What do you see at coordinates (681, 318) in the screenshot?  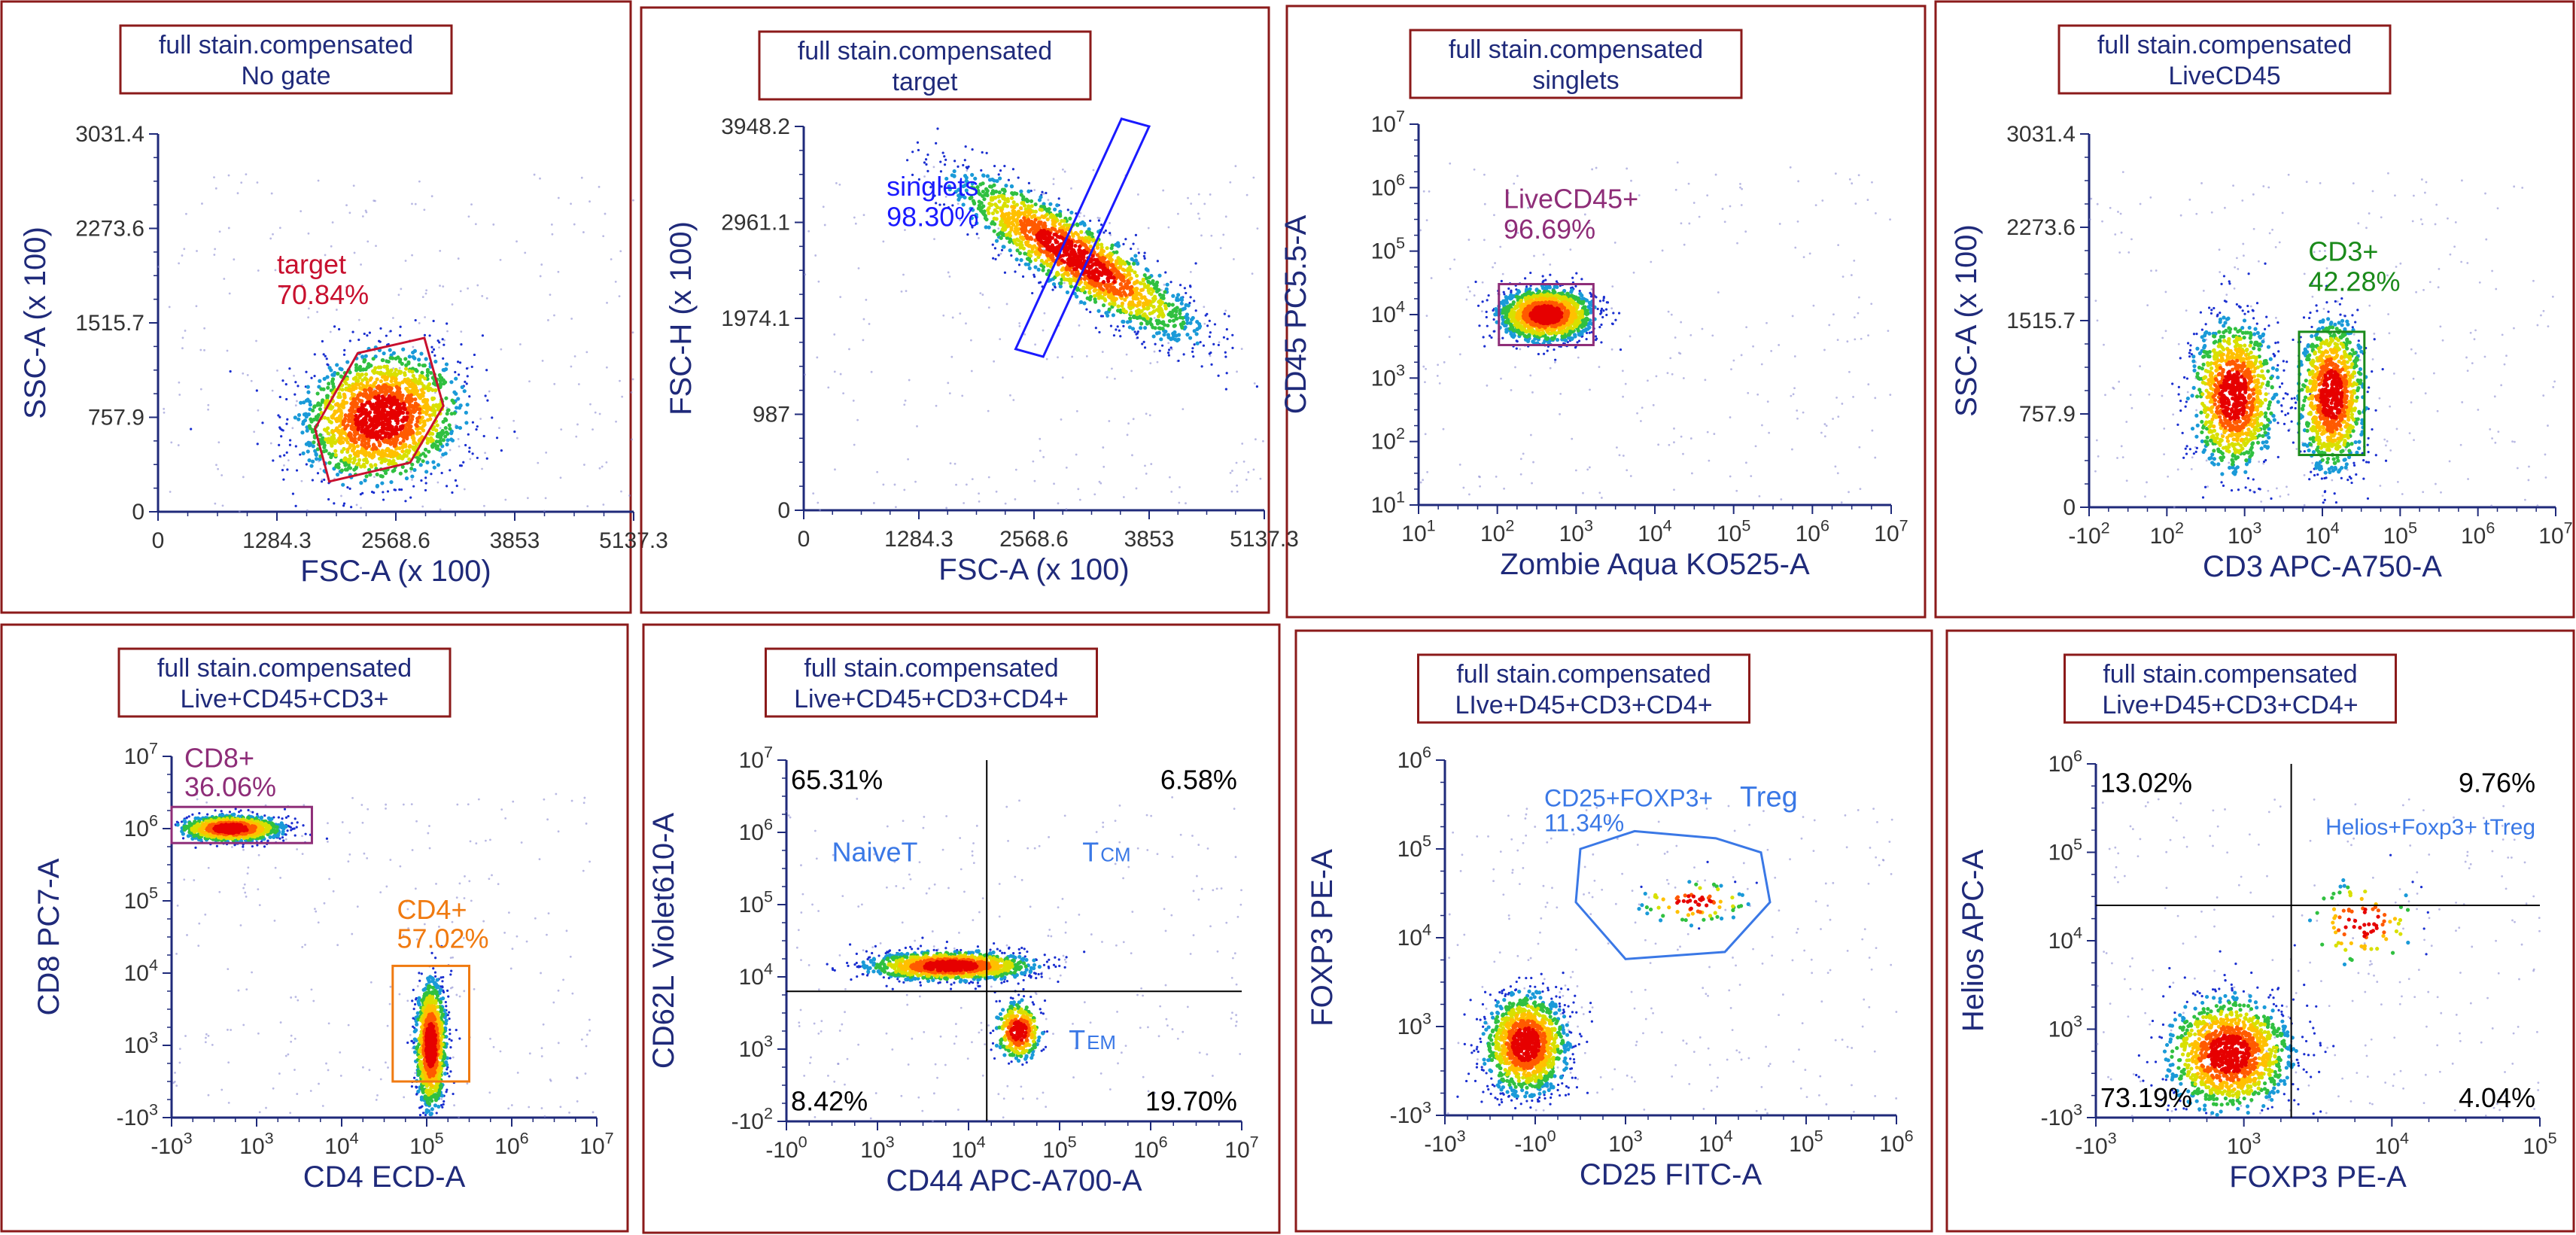 I see `y-axis-label: FSC-H (x 100)` at bounding box center [681, 318].